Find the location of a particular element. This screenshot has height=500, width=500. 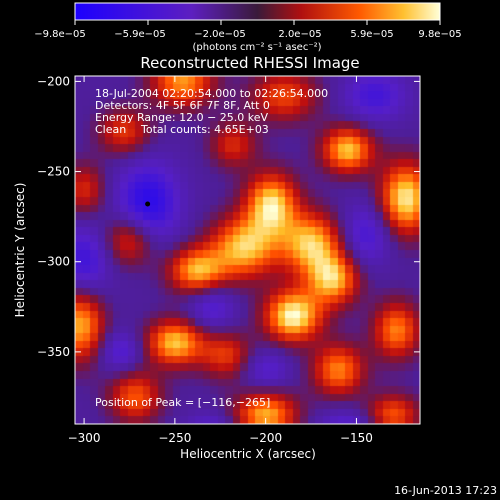

energy-range-label: Energy Range: 12.0 − 25.0 keV is located at coordinates (182, 117).